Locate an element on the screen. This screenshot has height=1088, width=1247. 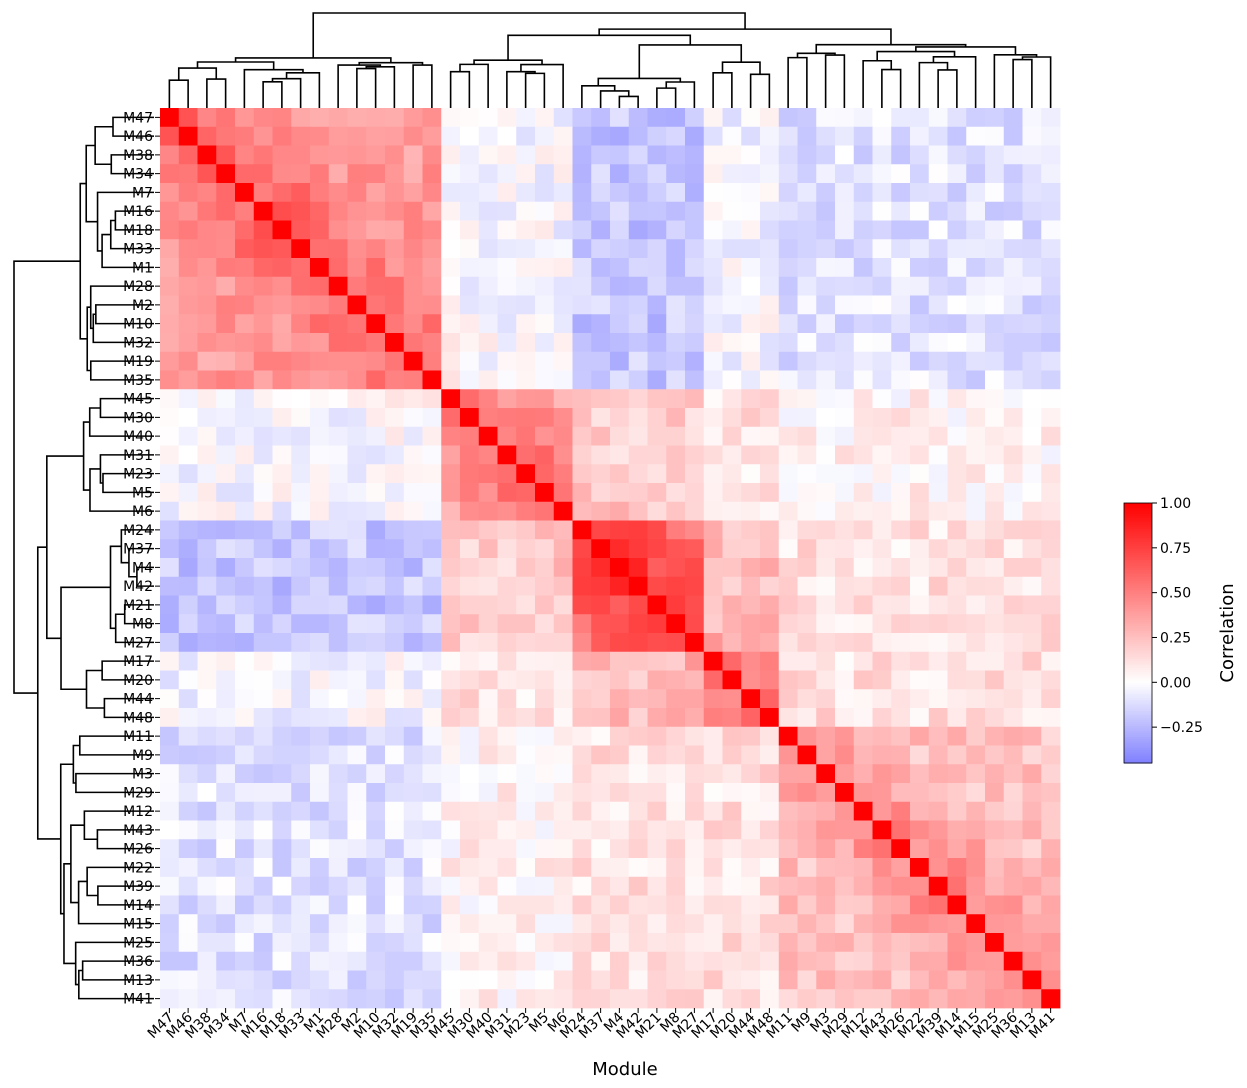
row-tick-label: M34 is located at coordinates (138, 175).